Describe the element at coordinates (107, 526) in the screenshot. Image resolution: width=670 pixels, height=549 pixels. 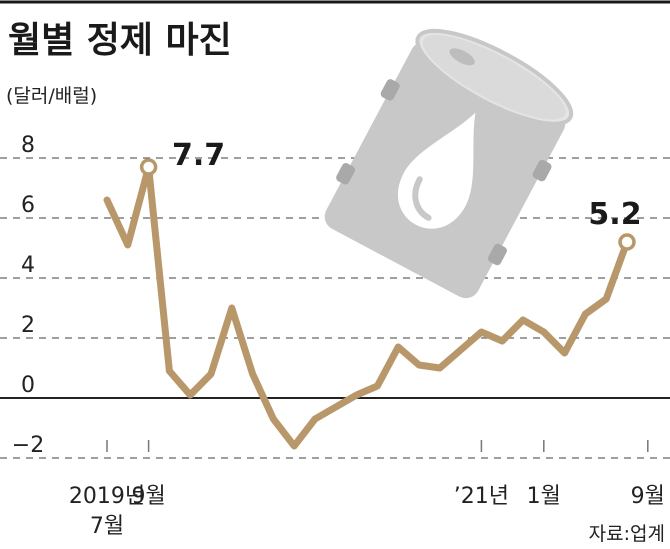
I see `x-tick-label: 7월` at that location.